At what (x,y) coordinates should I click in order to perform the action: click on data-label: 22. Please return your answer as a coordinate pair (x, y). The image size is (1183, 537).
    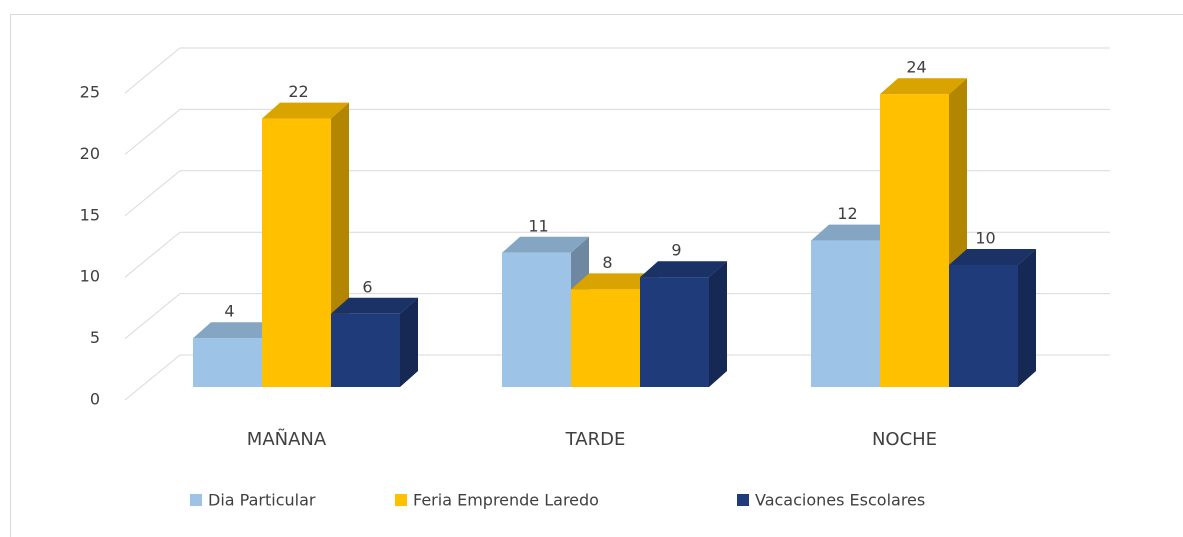
    Looking at the image, I should click on (298, 91).